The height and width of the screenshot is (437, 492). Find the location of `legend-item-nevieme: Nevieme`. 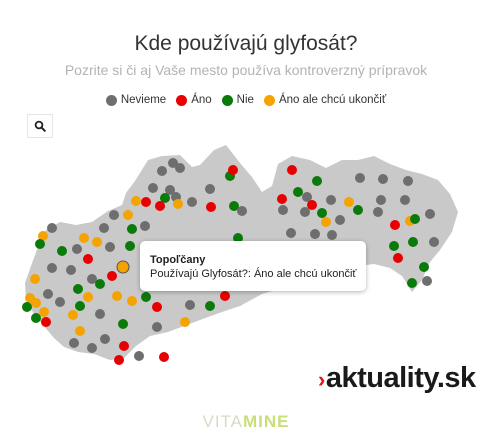

legend-item-nevieme: Nevieme is located at coordinates (135, 100).